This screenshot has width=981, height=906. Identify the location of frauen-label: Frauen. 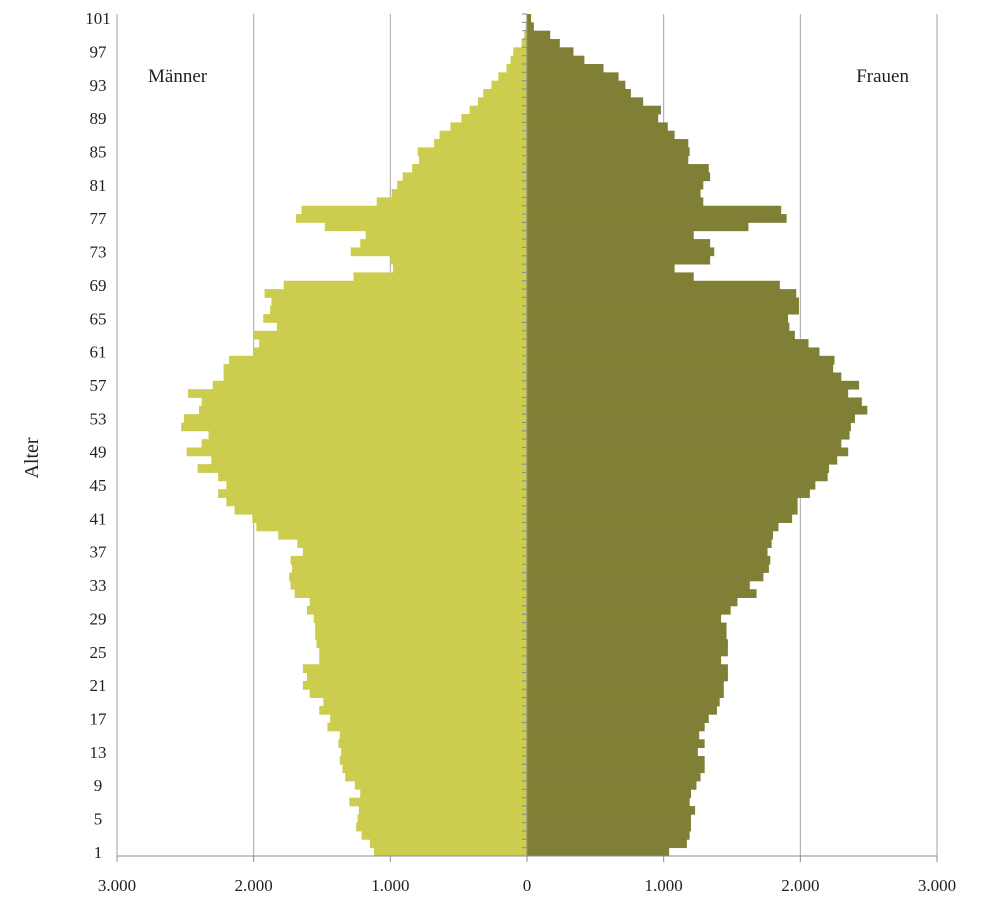
(882, 76).